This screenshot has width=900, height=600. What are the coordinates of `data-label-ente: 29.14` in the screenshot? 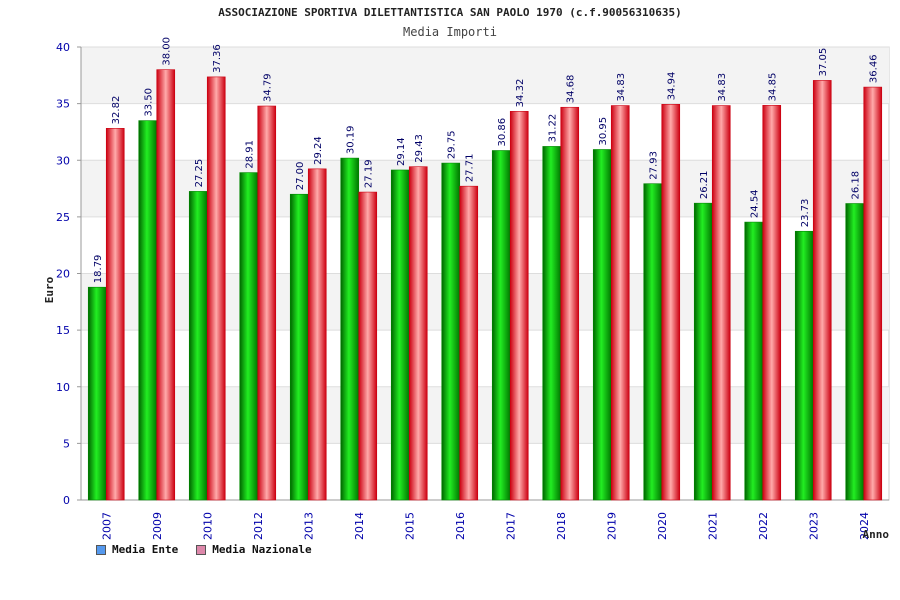 It's located at (401, 151).